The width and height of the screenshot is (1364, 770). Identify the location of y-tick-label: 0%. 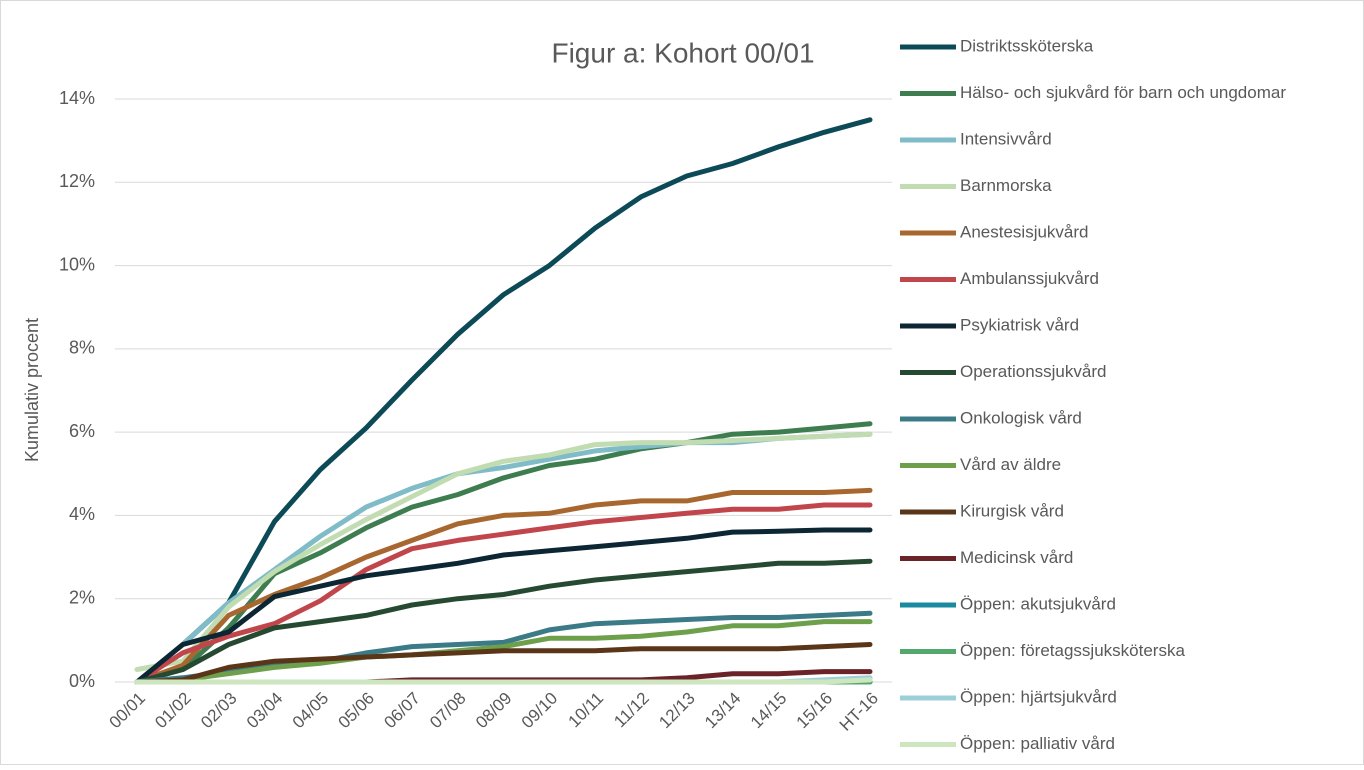
(82, 681).